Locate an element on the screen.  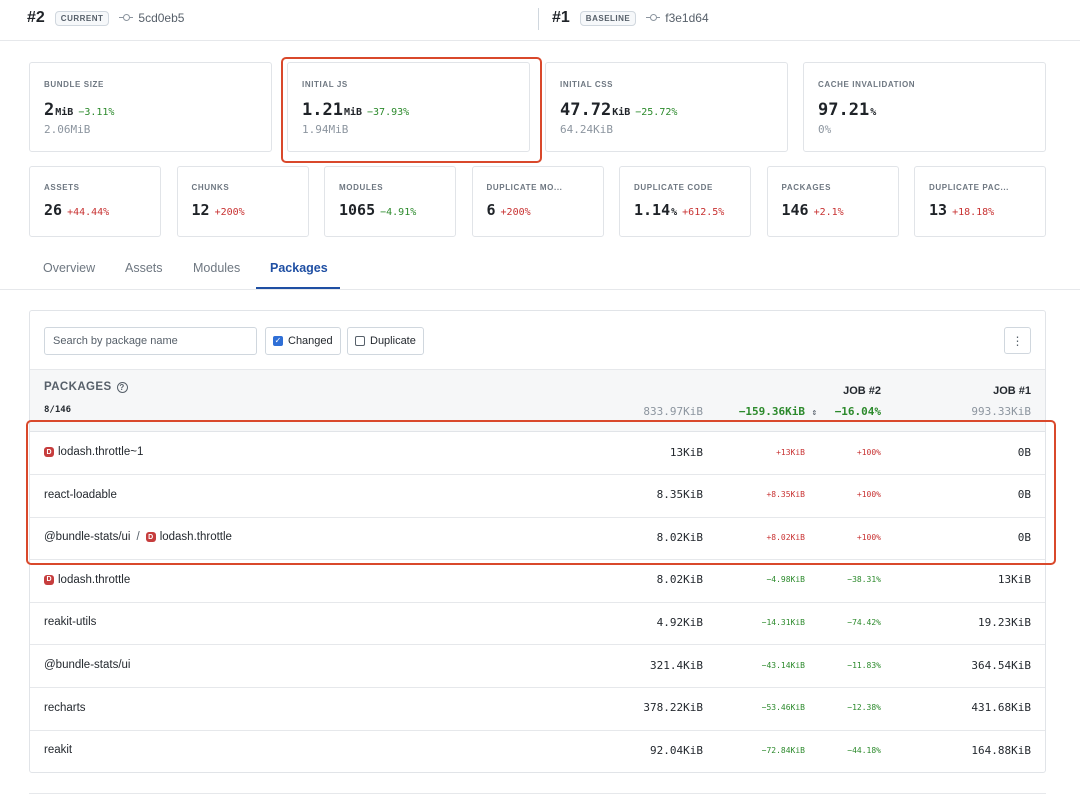
tab-overview: Overview is located at coordinates (69, 268).